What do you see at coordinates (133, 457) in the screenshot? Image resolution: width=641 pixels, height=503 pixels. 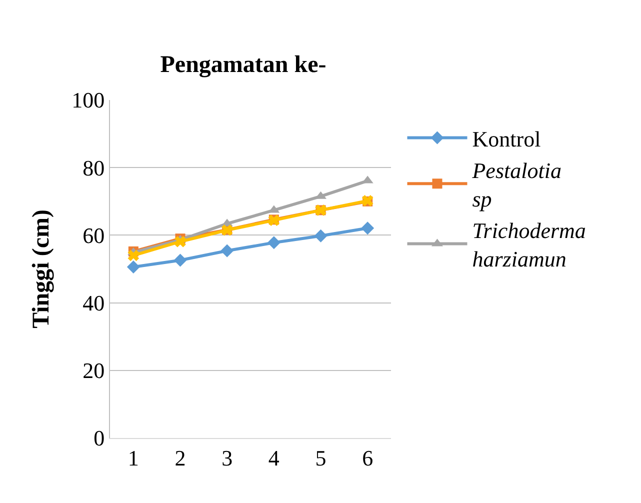 I see `x-tick-label: 1` at bounding box center [133, 457].